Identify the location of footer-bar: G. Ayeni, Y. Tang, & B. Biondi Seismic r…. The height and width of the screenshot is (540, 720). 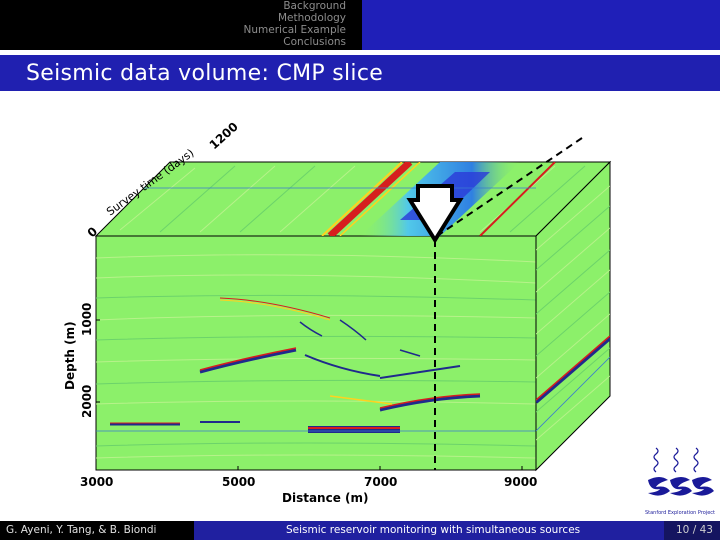
(360, 530).